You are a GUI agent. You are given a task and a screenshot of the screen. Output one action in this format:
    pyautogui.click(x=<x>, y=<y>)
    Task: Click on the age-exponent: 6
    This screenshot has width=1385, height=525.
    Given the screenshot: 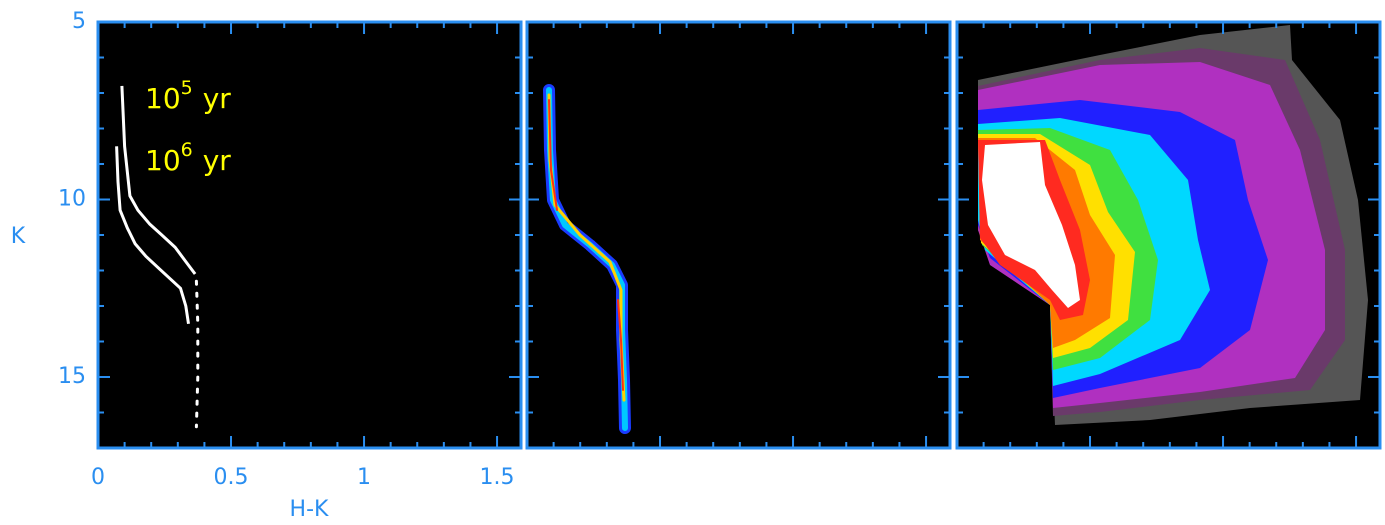 What is the action you would take?
    pyautogui.click(x=187, y=150)
    